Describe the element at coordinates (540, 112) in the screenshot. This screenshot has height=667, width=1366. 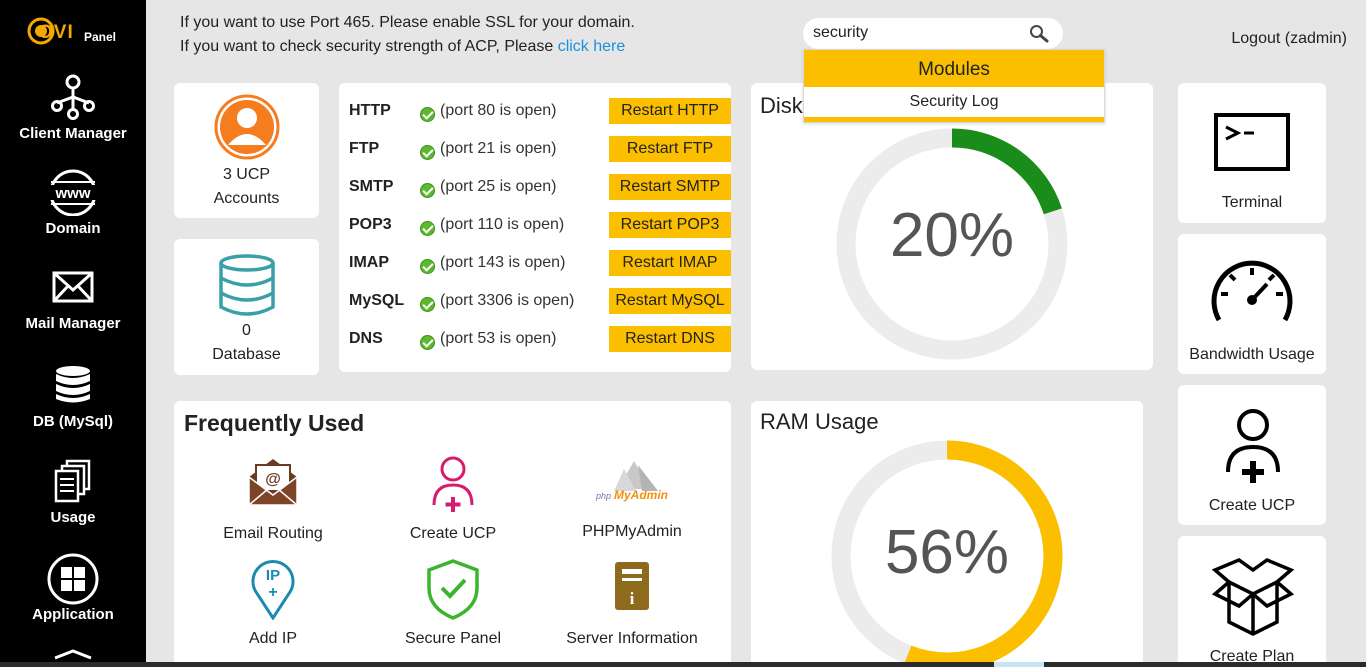
I see `service-row-http: HTTP (port 80 is open) Restart HTTP` at that location.